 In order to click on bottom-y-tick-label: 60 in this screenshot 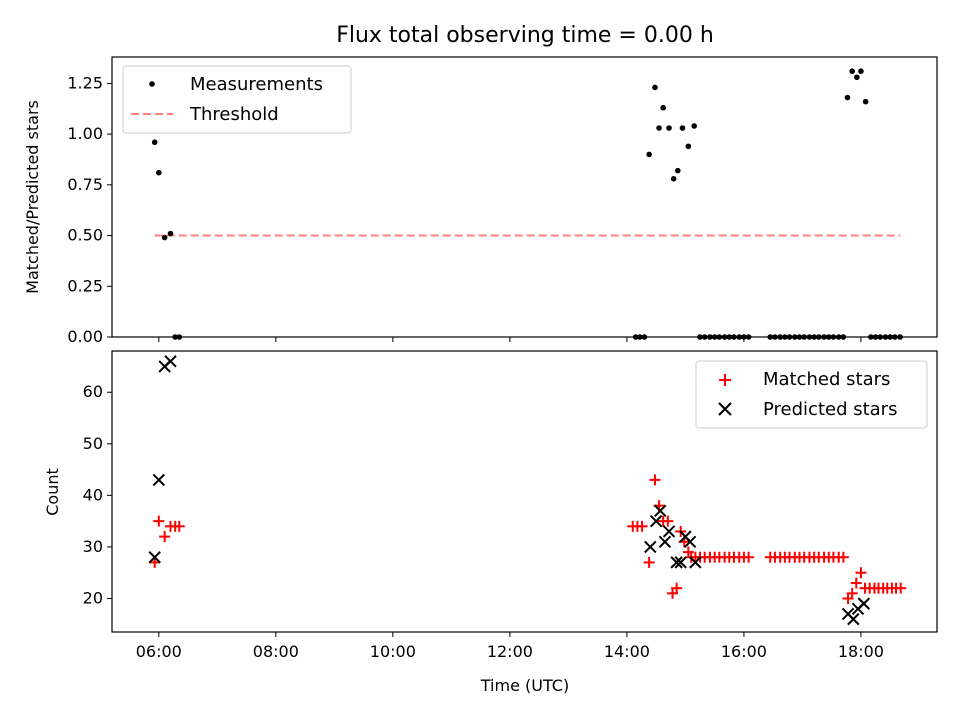, I will do `click(93, 391)`.